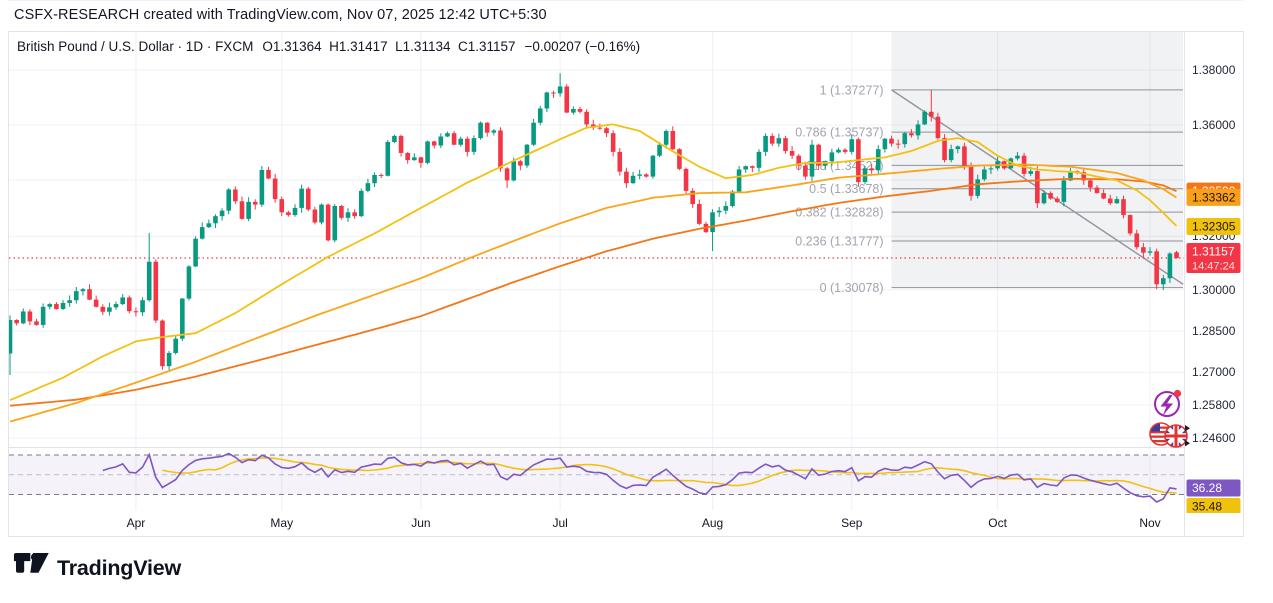 The width and height of the screenshot is (1273, 603). I want to click on last-price-badge-bg, so click(1213, 257).